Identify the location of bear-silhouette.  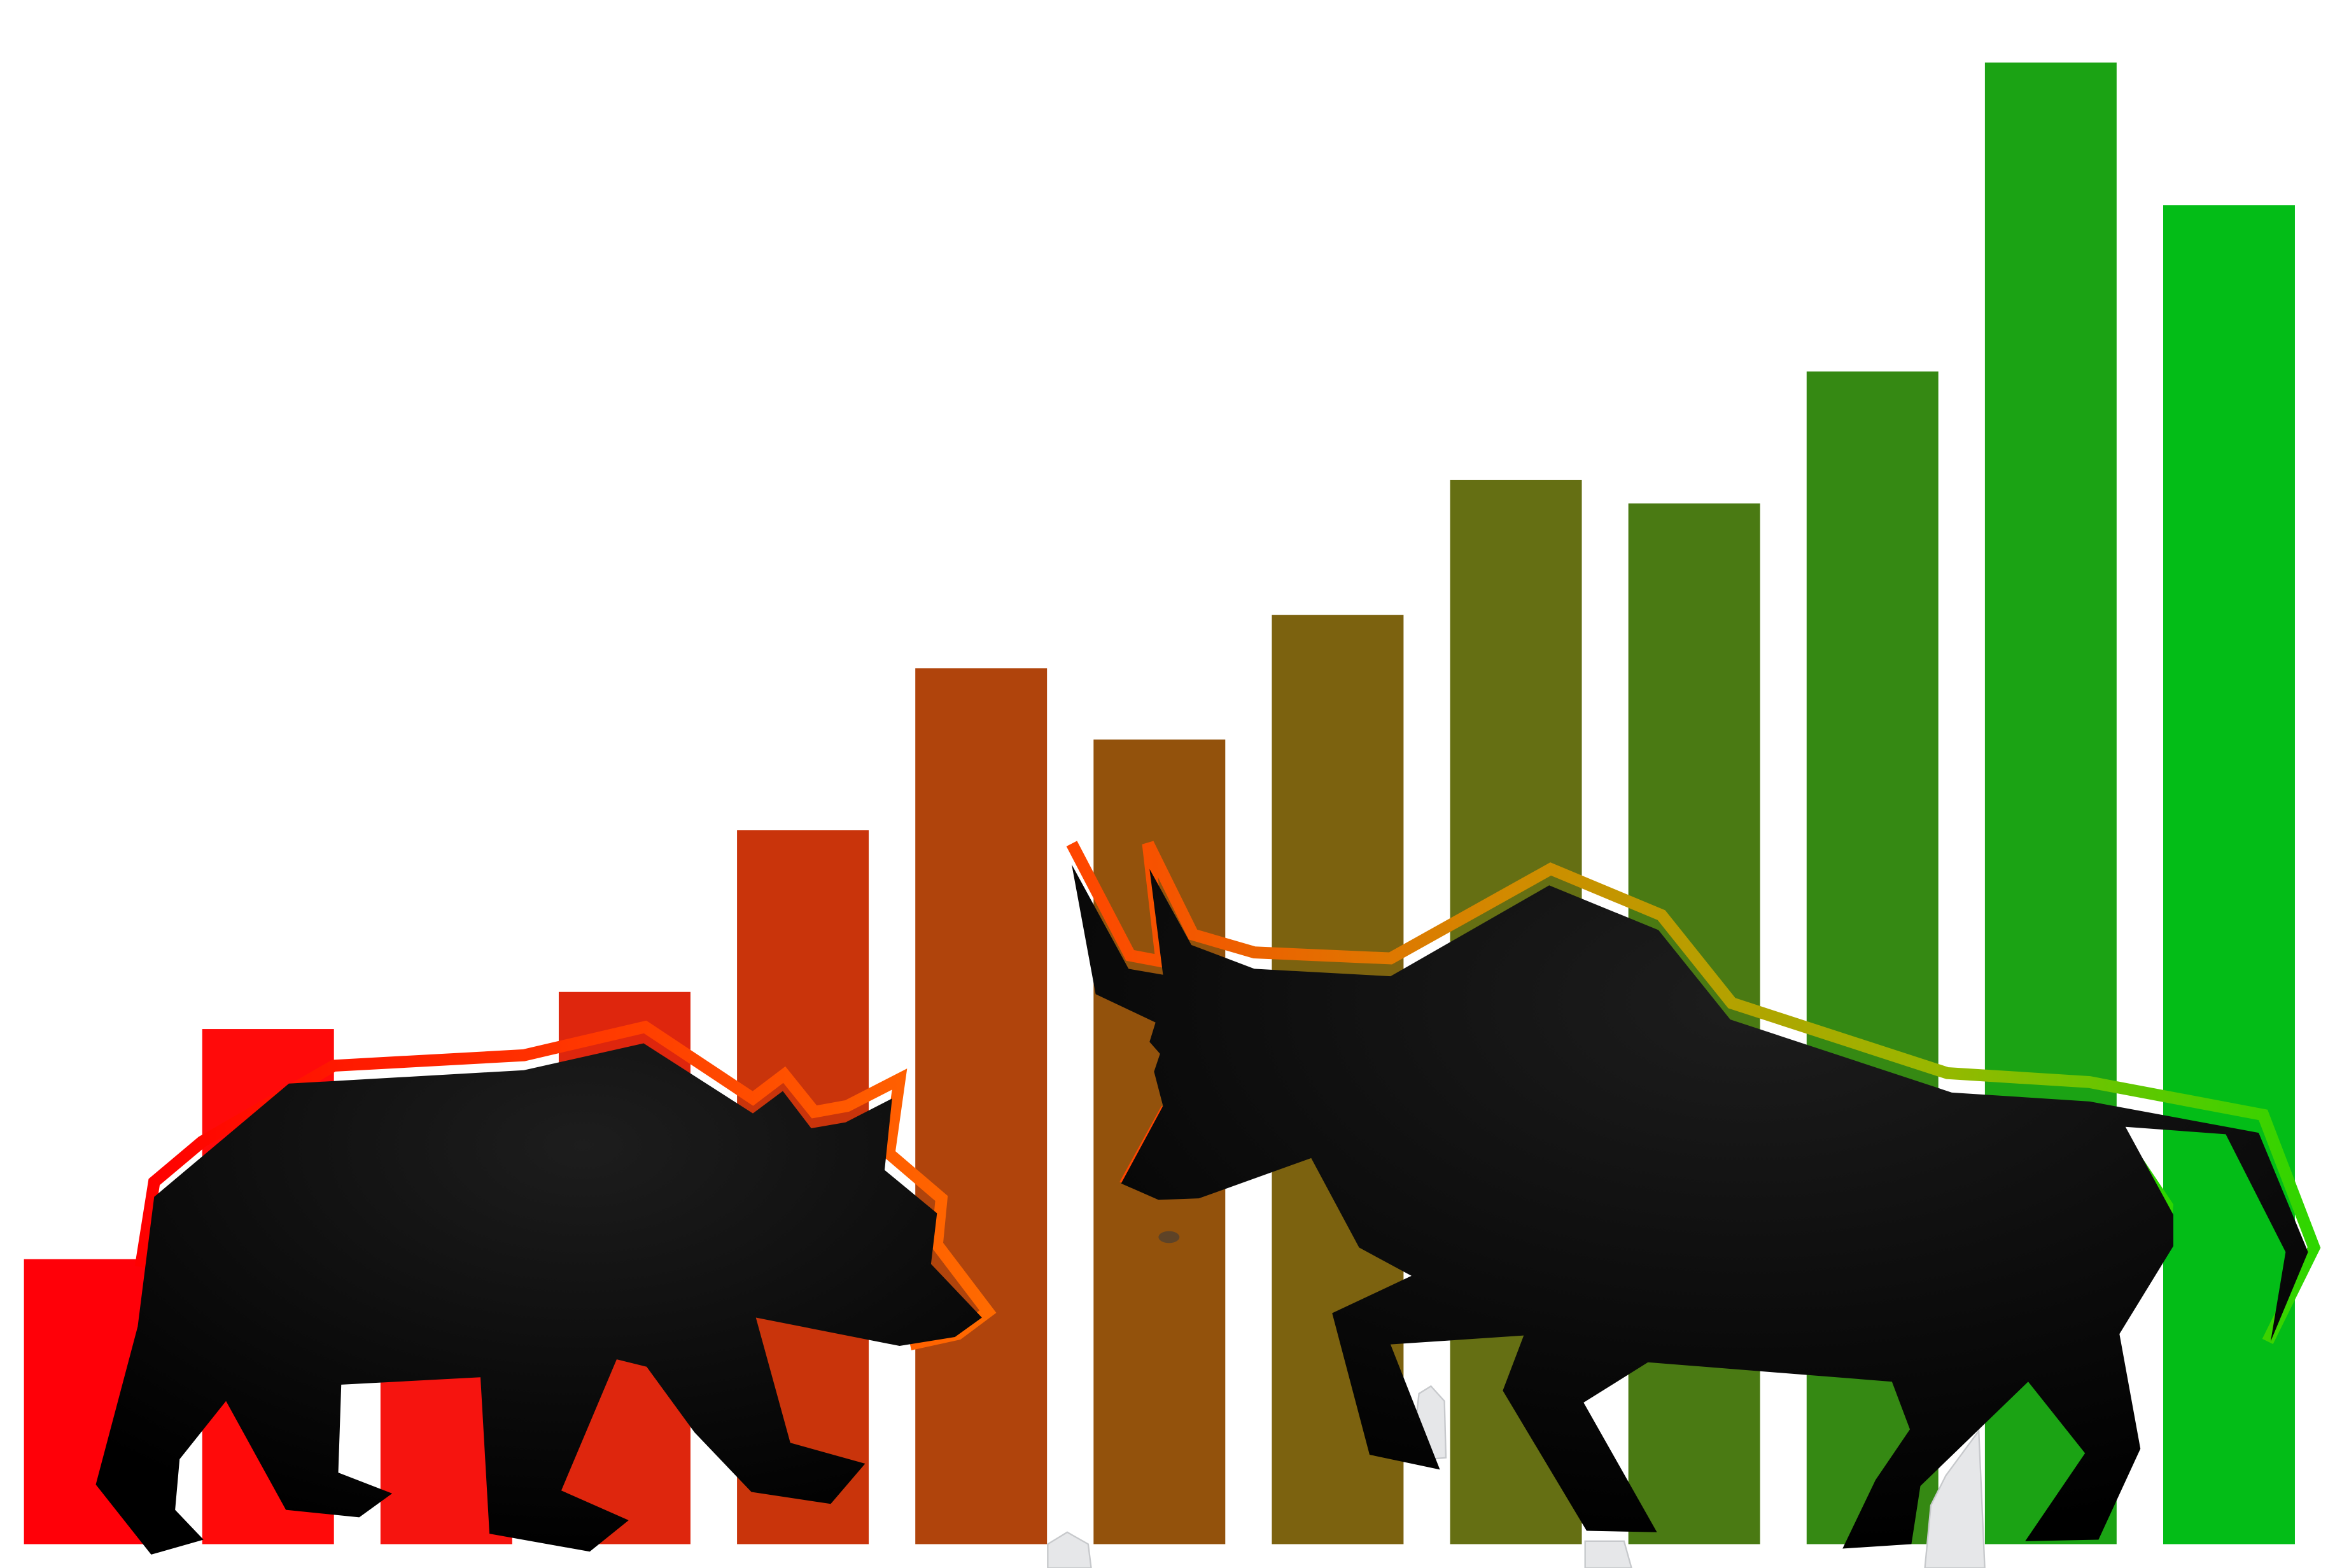
(546, 1287).